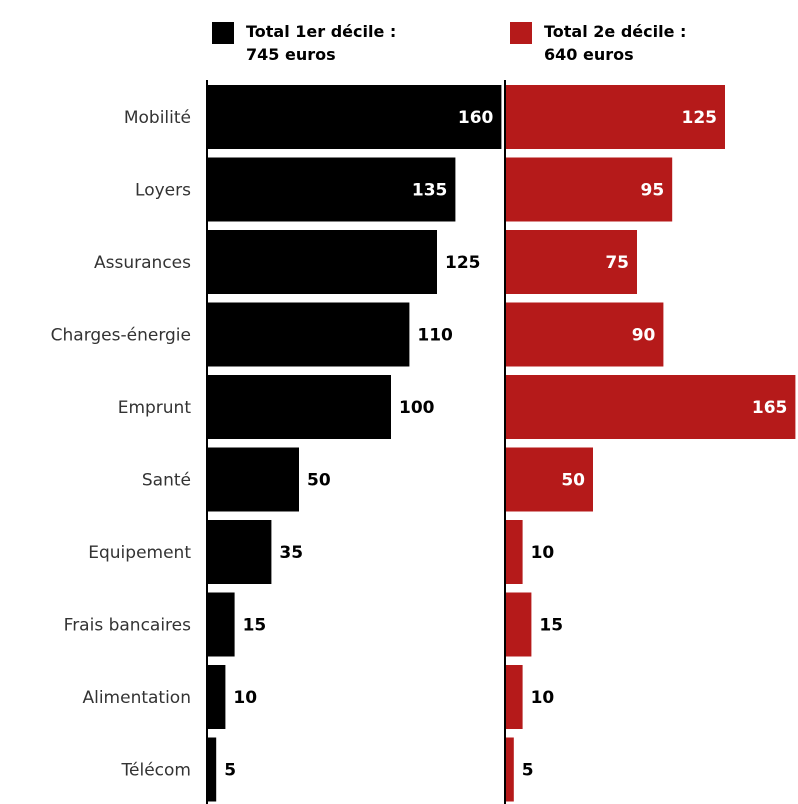 This screenshot has width=798, height=804. I want to click on legend-item-decile-1: Total 1er décile : 745 euros, so click(304, 43).